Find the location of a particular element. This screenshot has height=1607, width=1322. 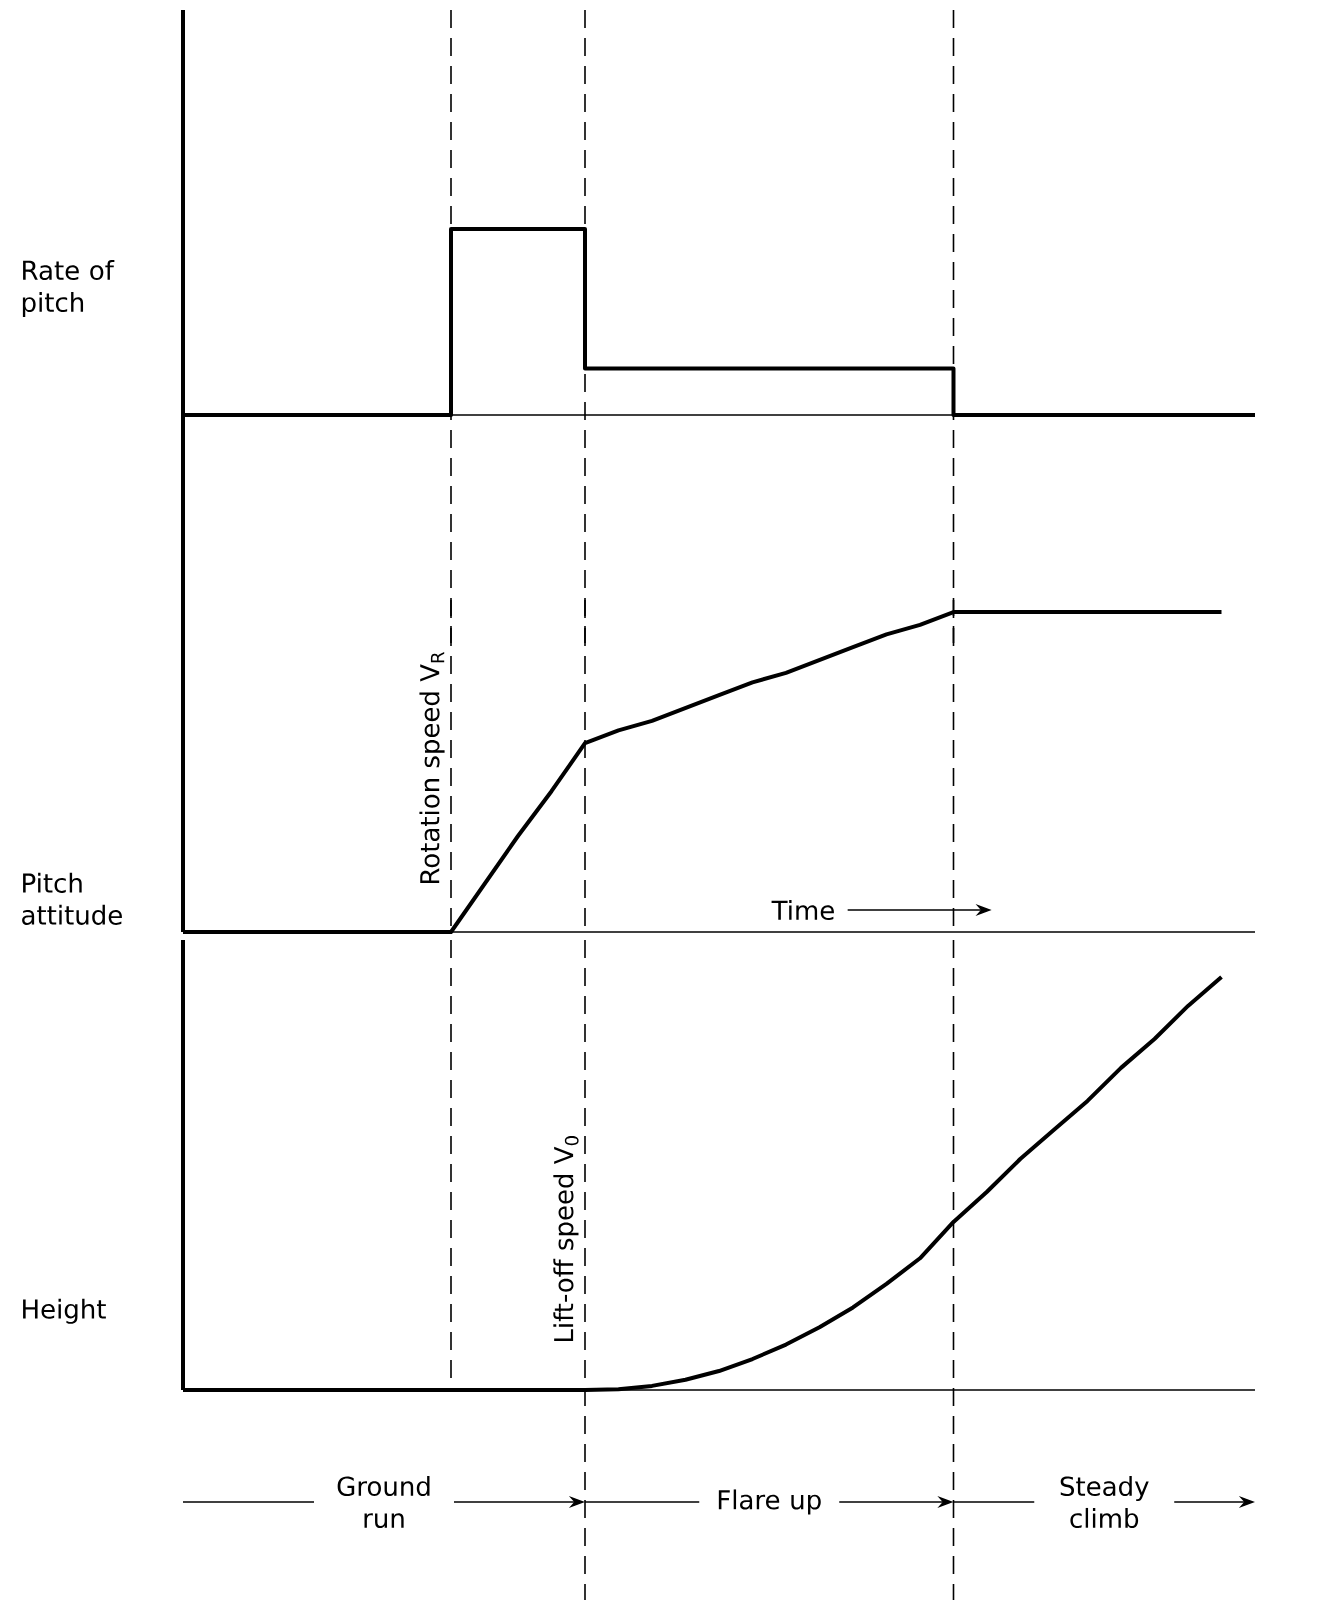

text: Flare up is located at coordinates (769, 1502).